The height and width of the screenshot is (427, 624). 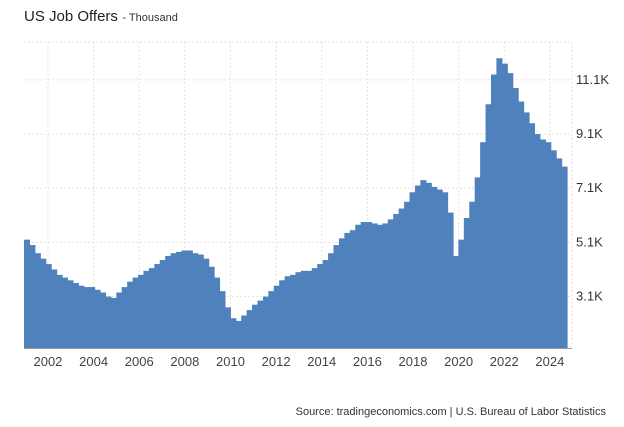 I want to click on x-tick-label: 2014, so click(x=321, y=361).